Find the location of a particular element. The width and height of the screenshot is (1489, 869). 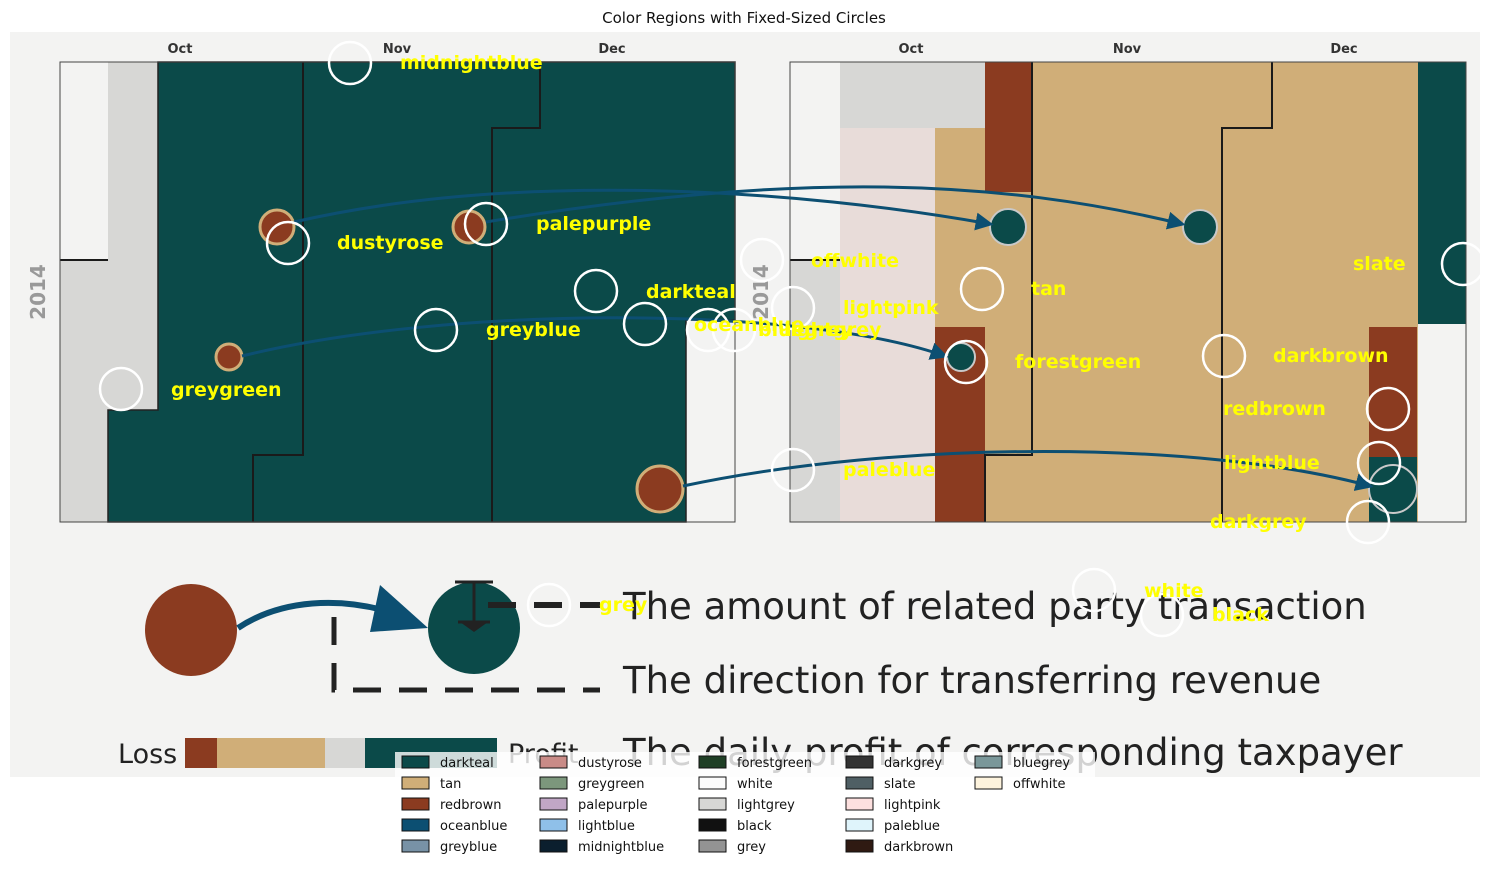

legend-label-dustyrose: dustyrose is located at coordinates (610, 763).